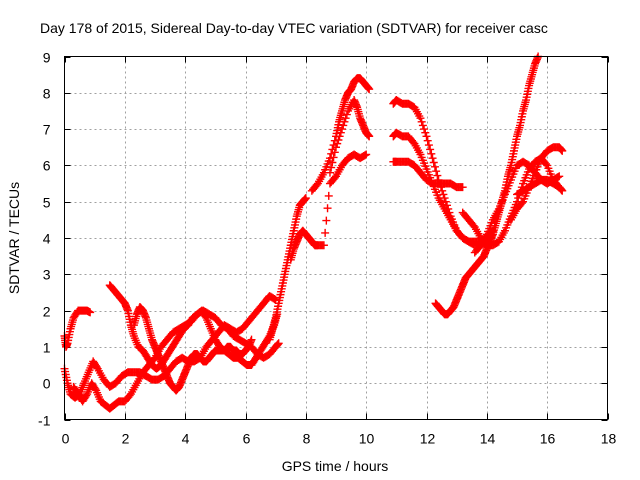  Describe the element at coordinates (47, 239) in the screenshot. I see `y-tick-label: 4` at that location.